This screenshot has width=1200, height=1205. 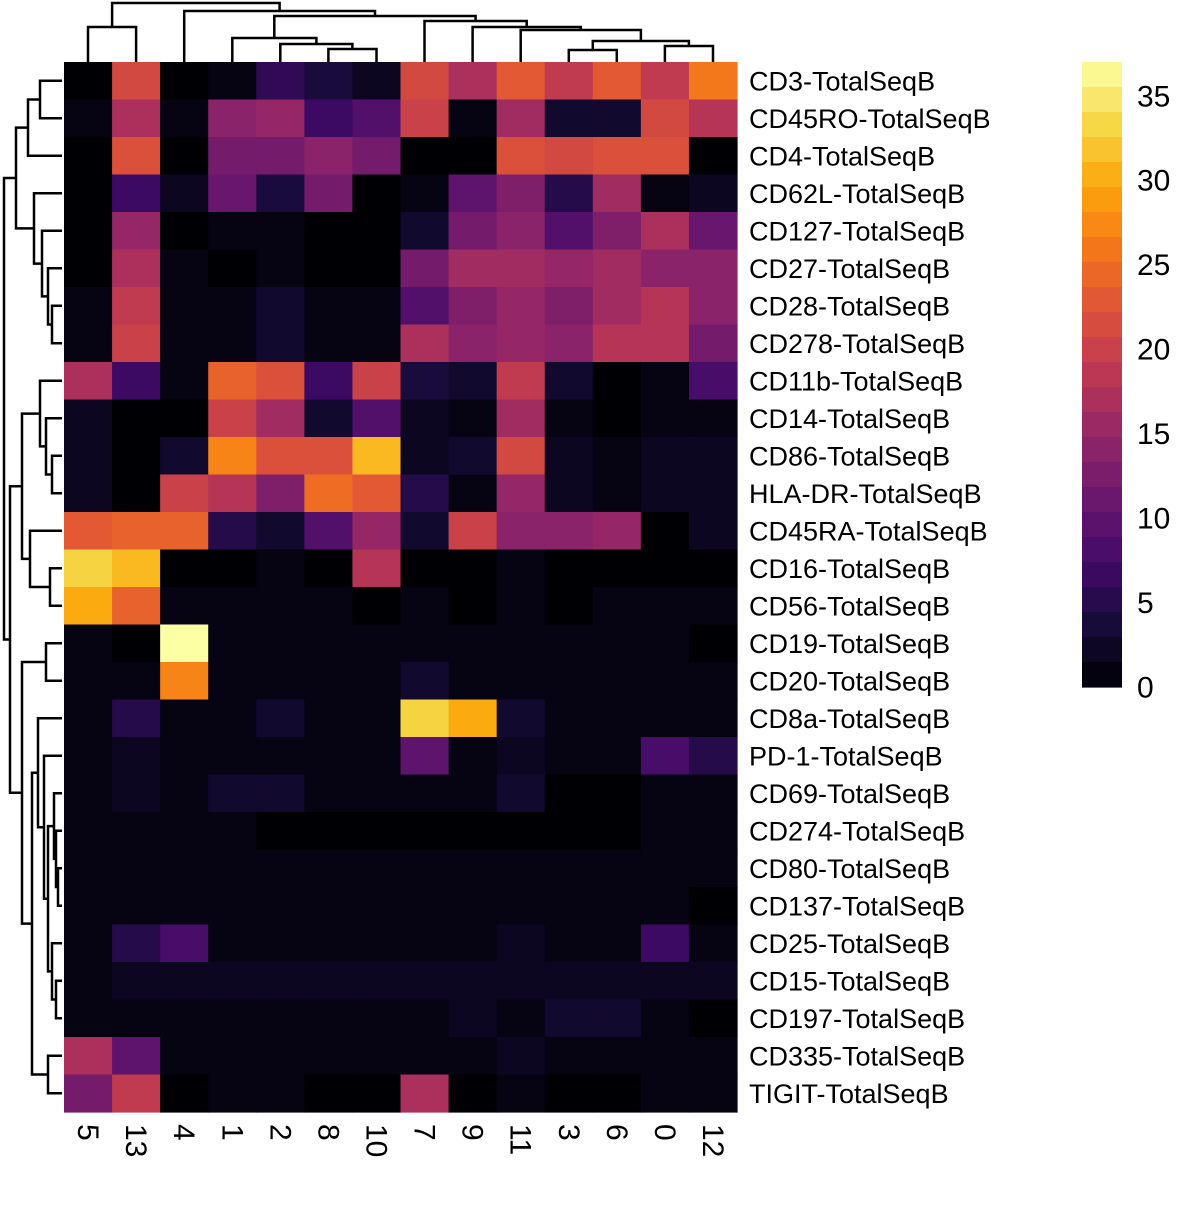 What do you see at coordinates (870, 119) in the screenshot?
I see `row-label: CD45RO-TotalSeqB` at bounding box center [870, 119].